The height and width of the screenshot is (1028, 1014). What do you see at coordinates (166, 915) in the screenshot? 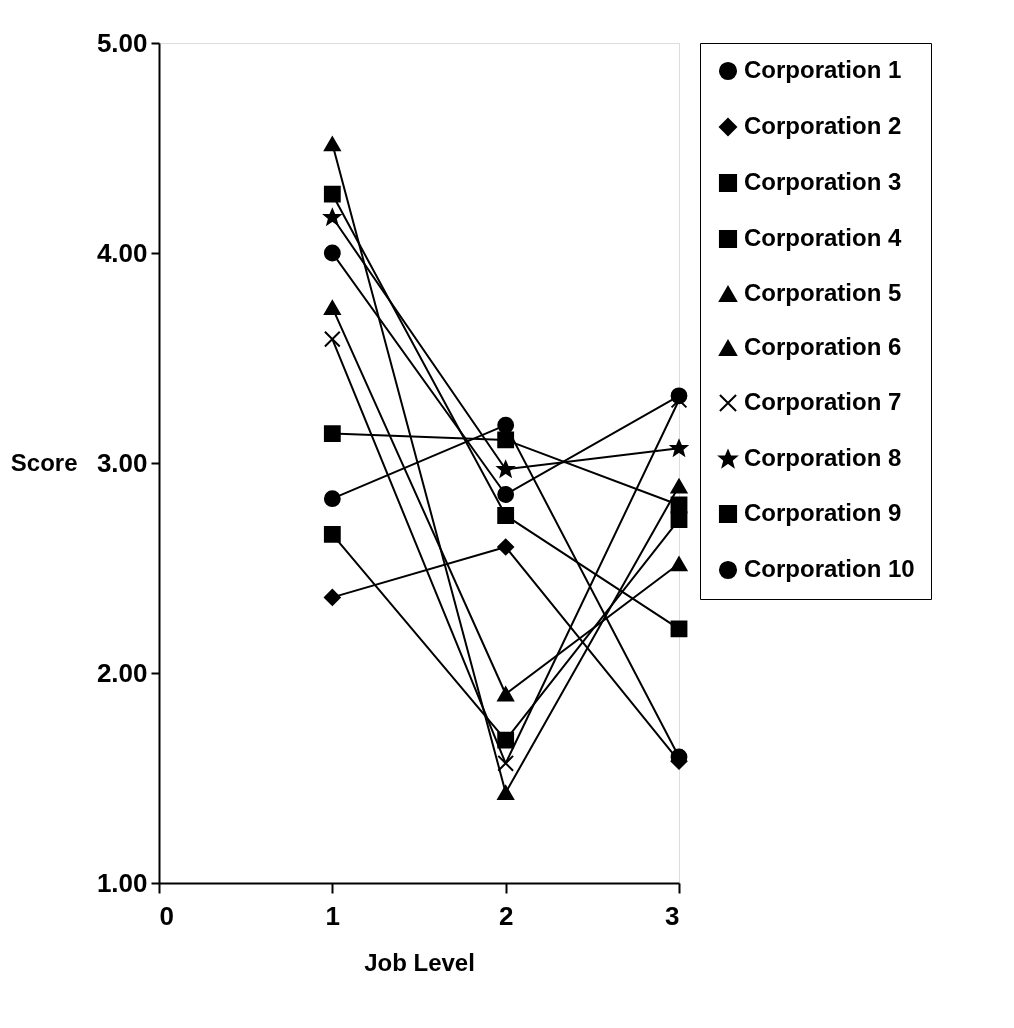
I see `x-tick-label: 0` at bounding box center [166, 915].